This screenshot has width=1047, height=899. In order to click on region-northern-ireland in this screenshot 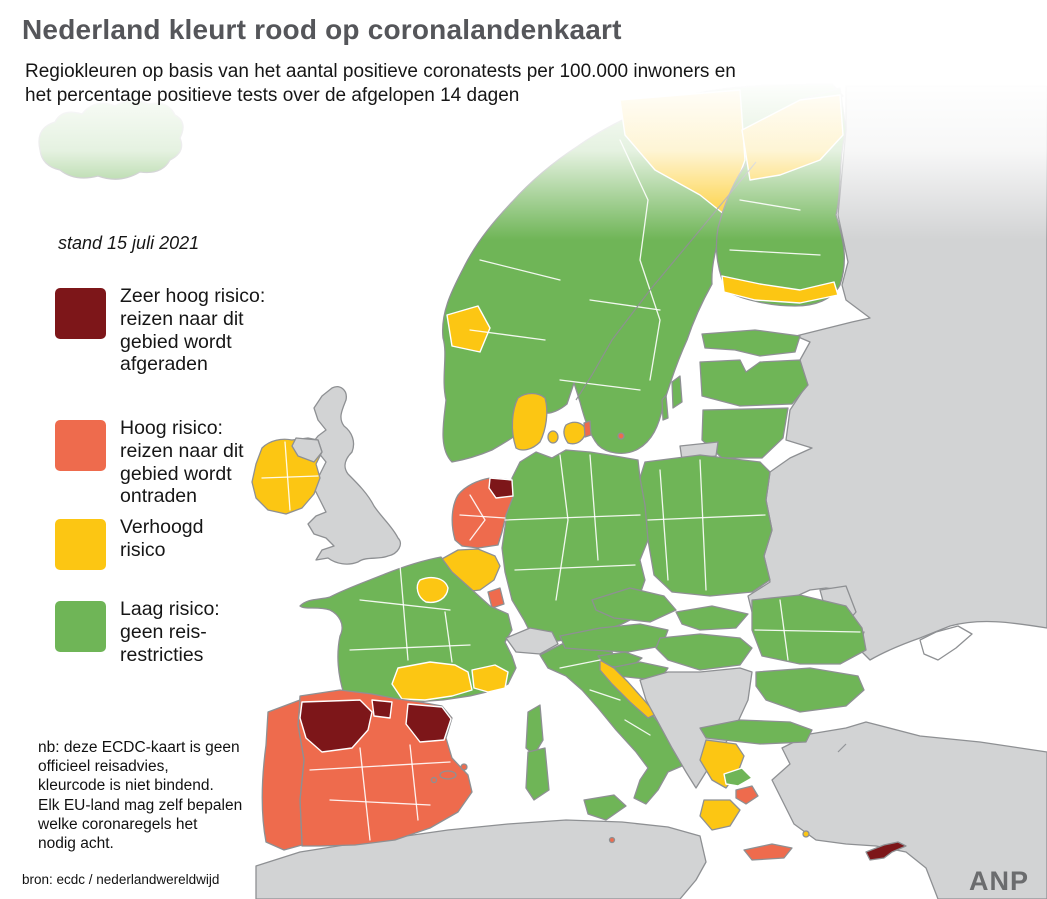, I will do `click(307, 450)`.